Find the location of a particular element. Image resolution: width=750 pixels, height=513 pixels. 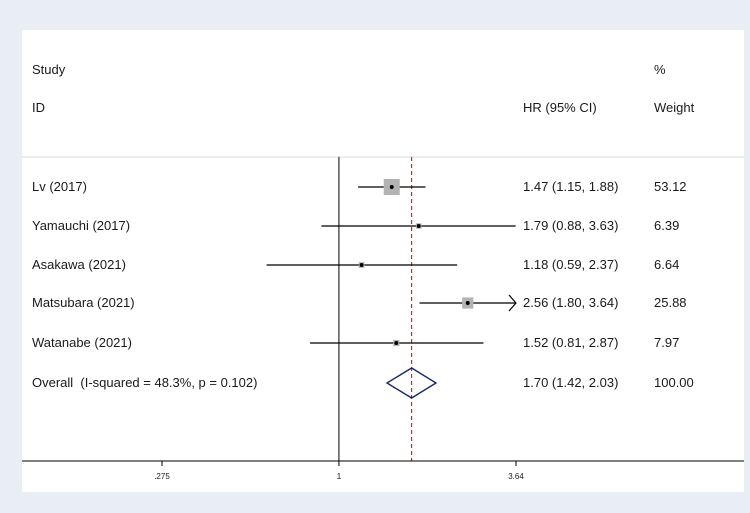

header-effect: HR (95% CI) is located at coordinates (560, 107).